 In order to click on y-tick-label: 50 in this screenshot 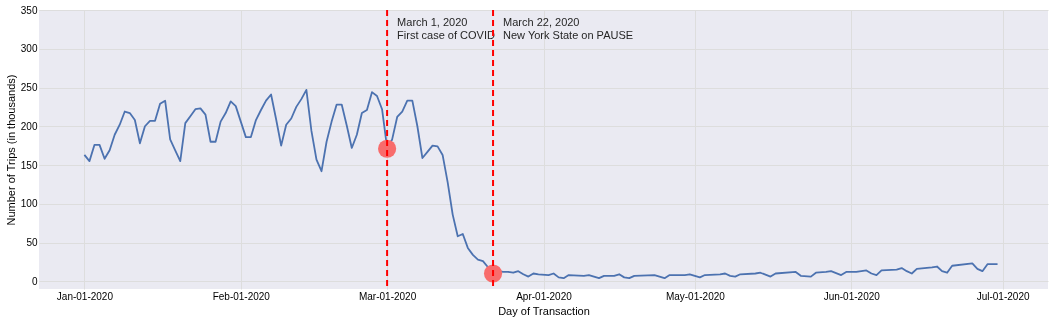, I will do `click(32, 242)`.